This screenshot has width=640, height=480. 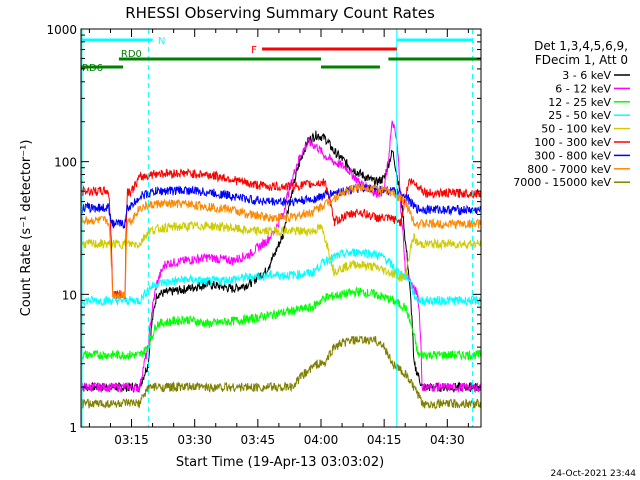 I want to click on state-label-n: N, so click(x=161, y=41).